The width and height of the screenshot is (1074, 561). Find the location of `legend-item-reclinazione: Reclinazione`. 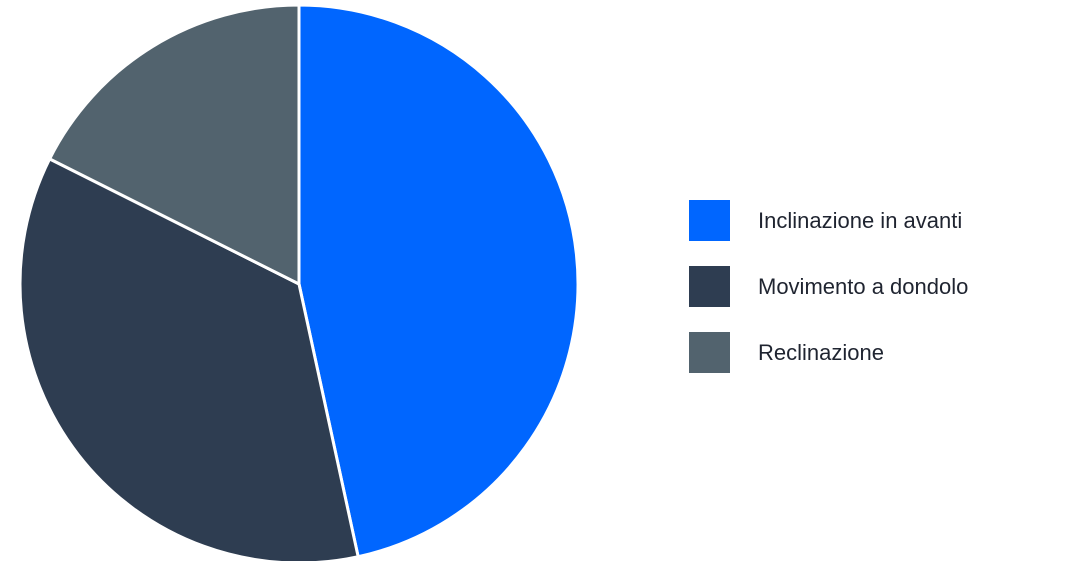

legend-item-reclinazione: Reclinazione is located at coordinates (828, 352).